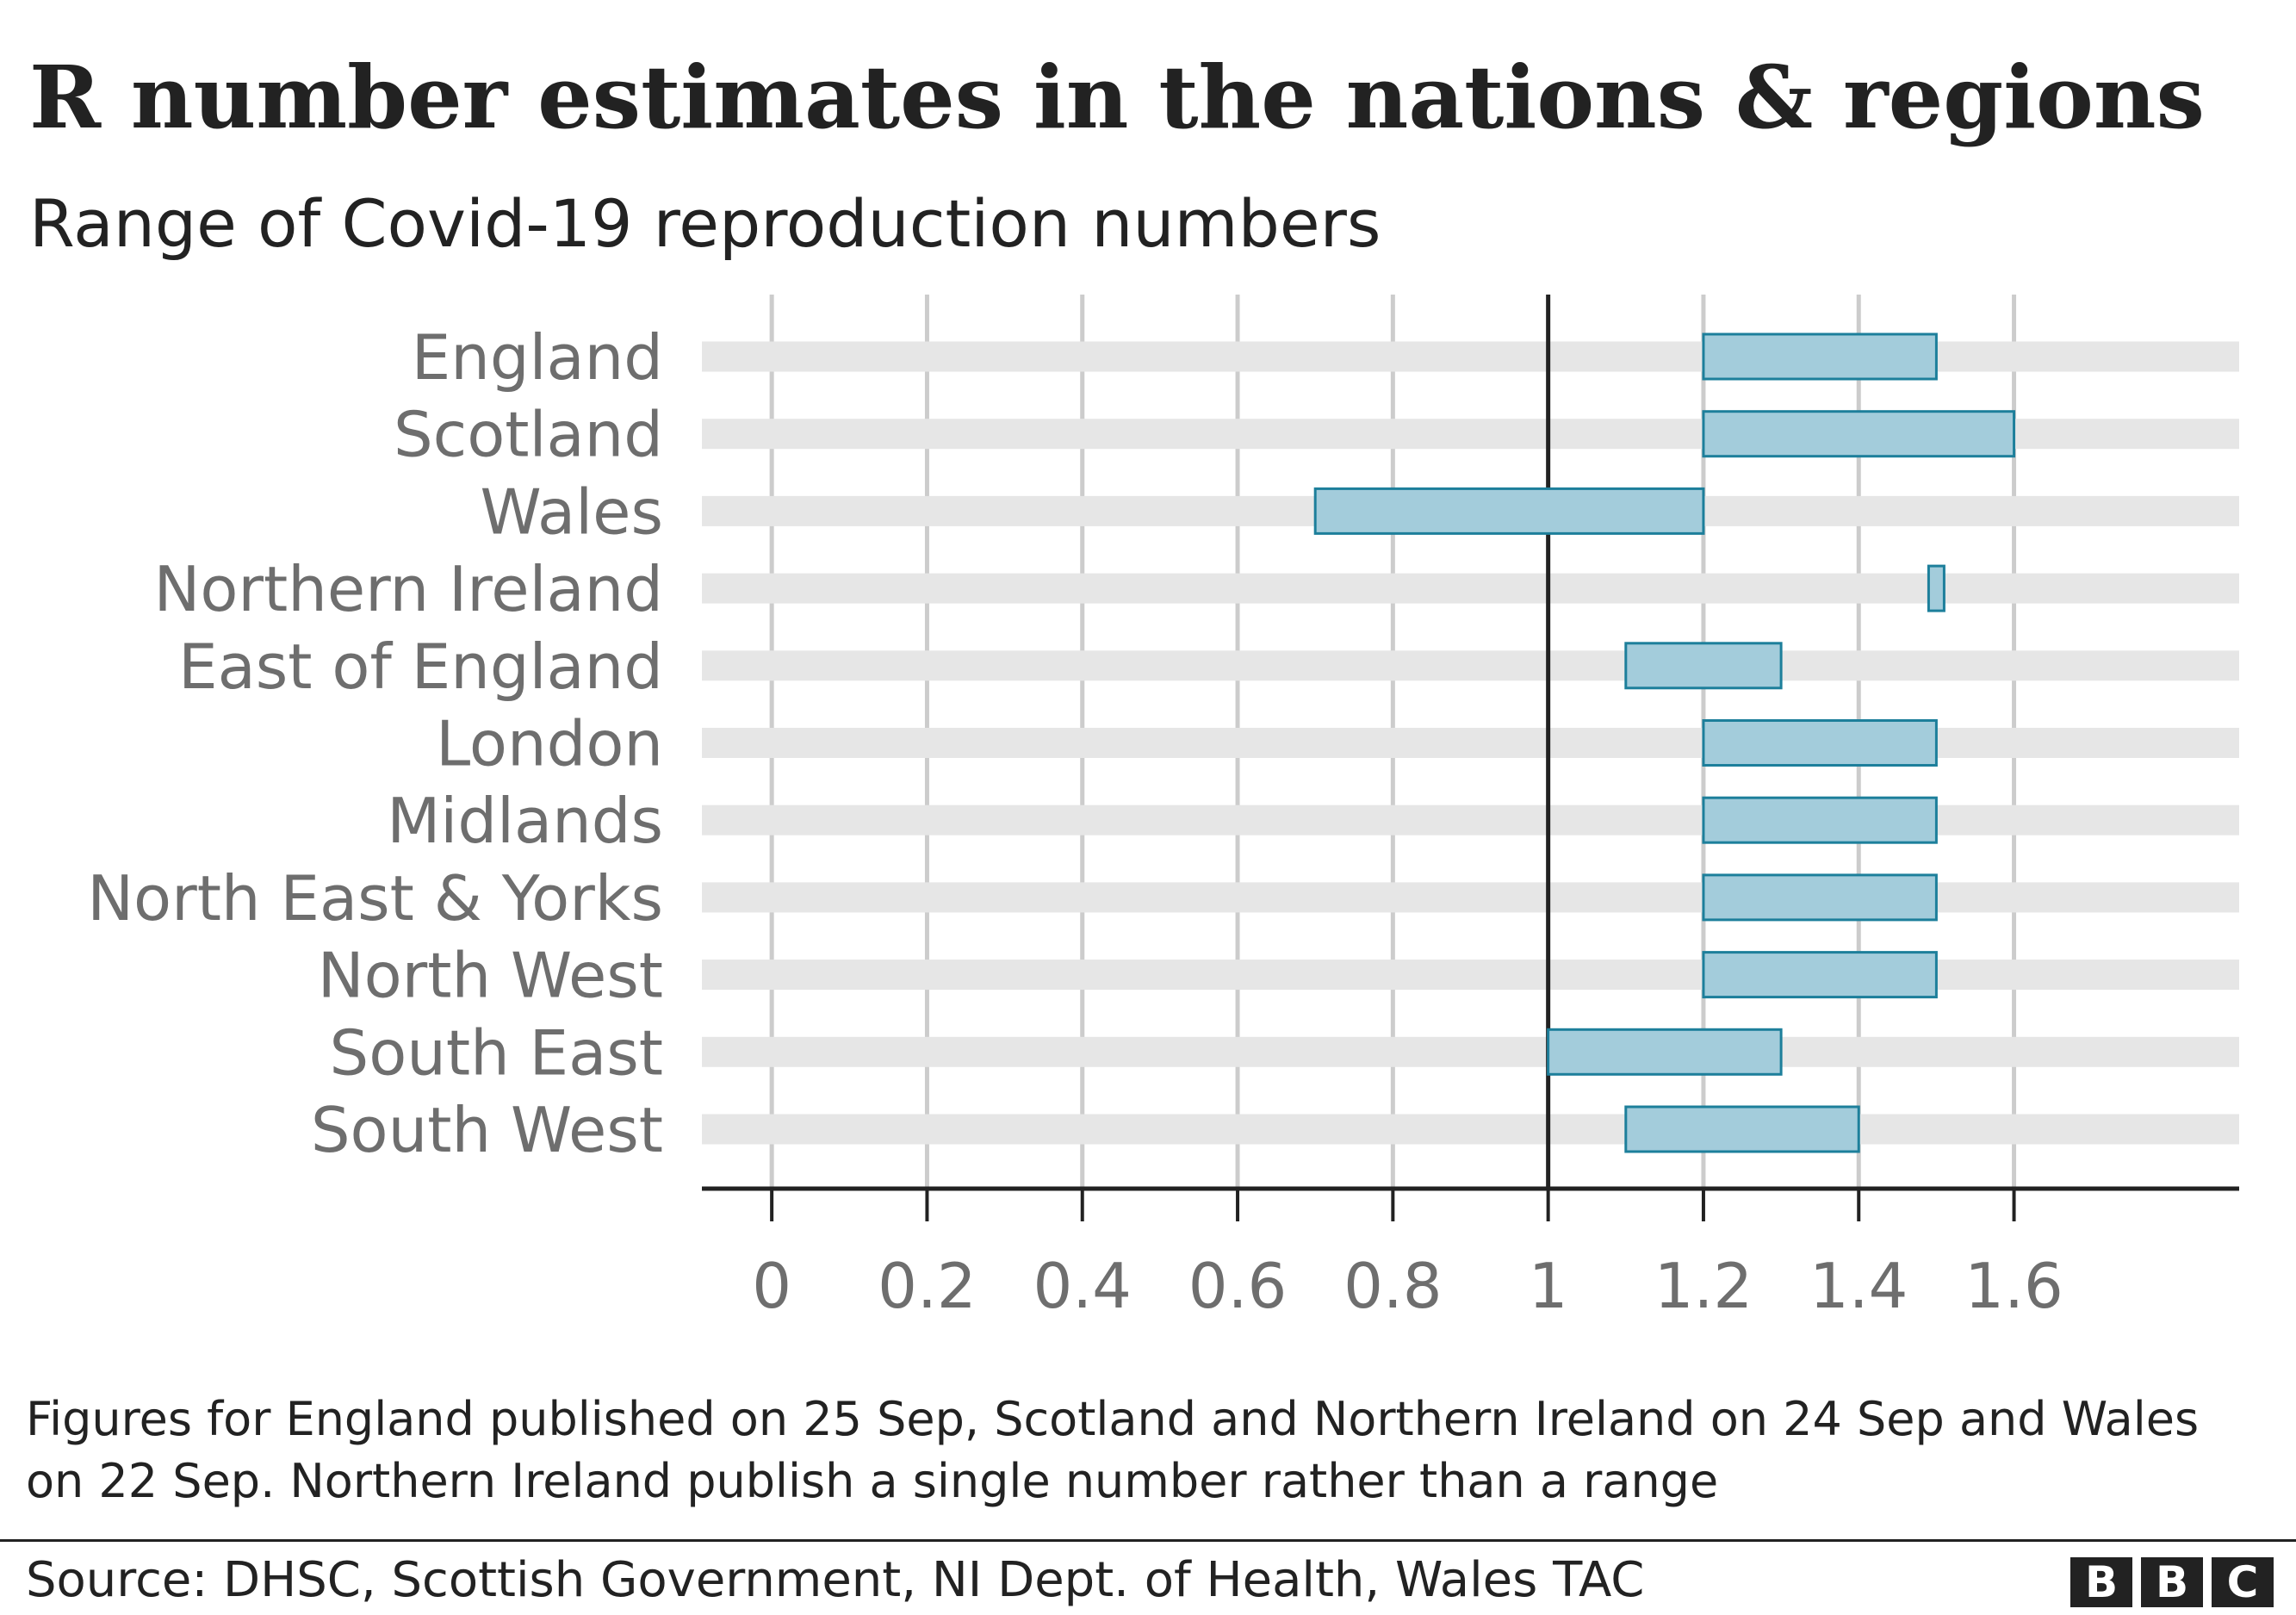 Image resolution: width=2296 pixels, height=1615 pixels. I want to click on category-label: North East & Yorks, so click(375, 898).